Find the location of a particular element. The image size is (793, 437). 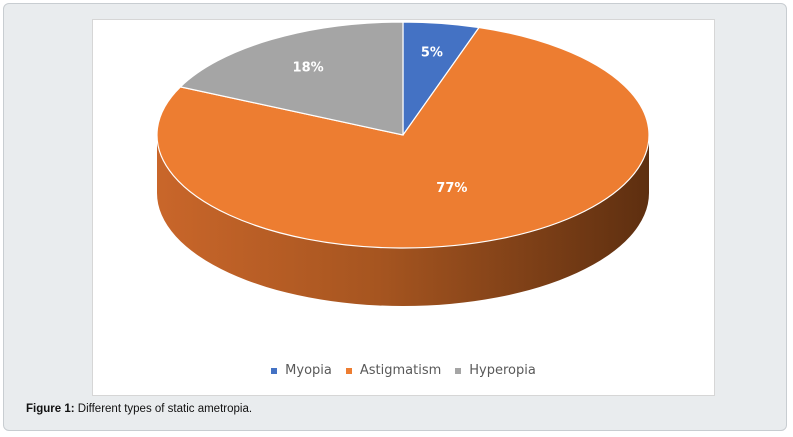

legend-item-hyperopia: Hyperopia is located at coordinates (495, 370).